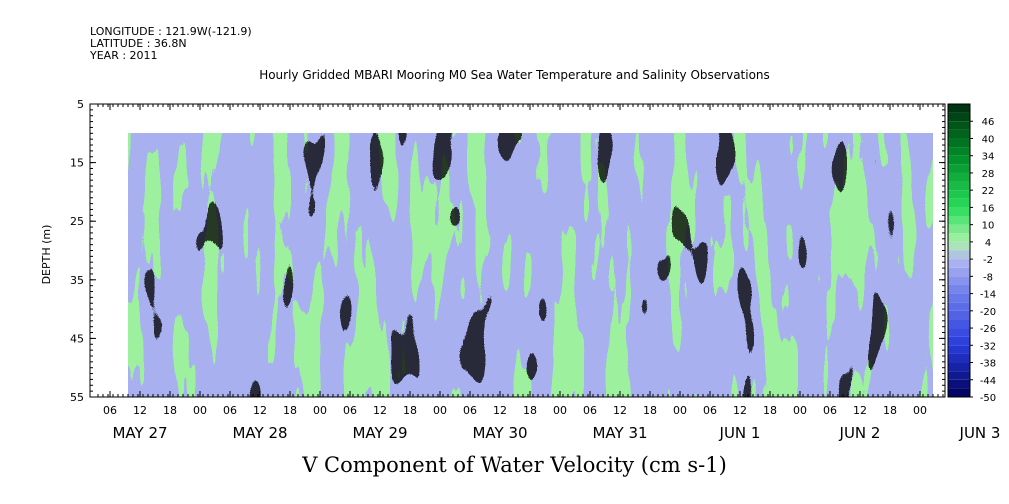 The image size is (1009, 504). What do you see at coordinates (988, 381) in the screenshot?
I see `colorbar-tick-label: -44` at bounding box center [988, 381].